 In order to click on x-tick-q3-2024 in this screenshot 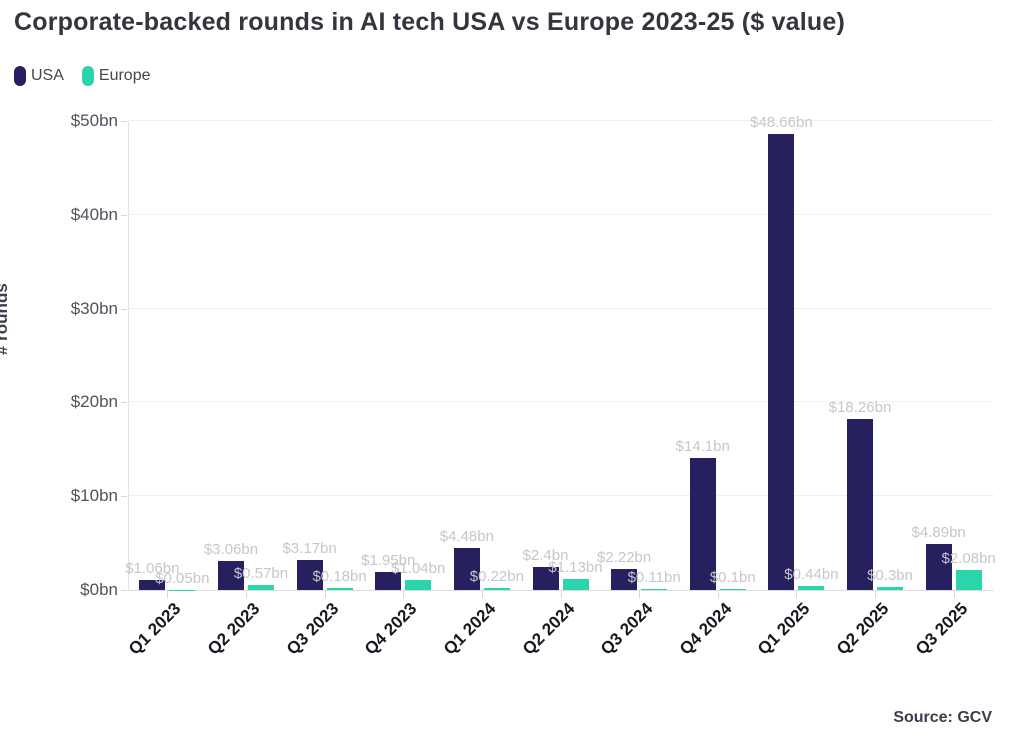, I will do `click(640, 594)`.